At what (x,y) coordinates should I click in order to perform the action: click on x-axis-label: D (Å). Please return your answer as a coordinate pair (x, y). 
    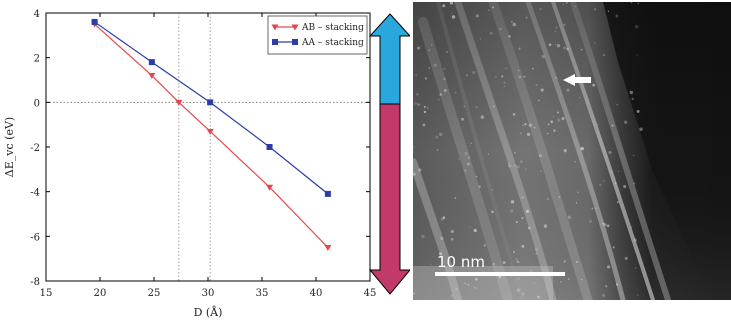
    Looking at the image, I should click on (208, 312).